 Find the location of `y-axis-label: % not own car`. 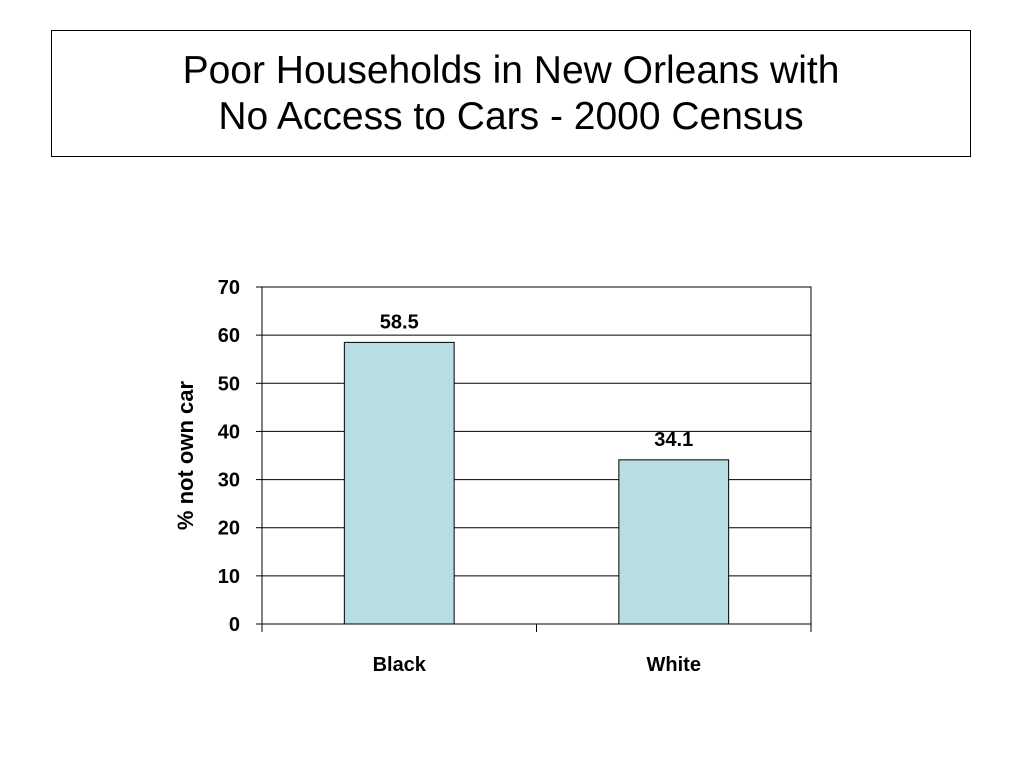

y-axis-label: % not own car is located at coordinates (185, 456).